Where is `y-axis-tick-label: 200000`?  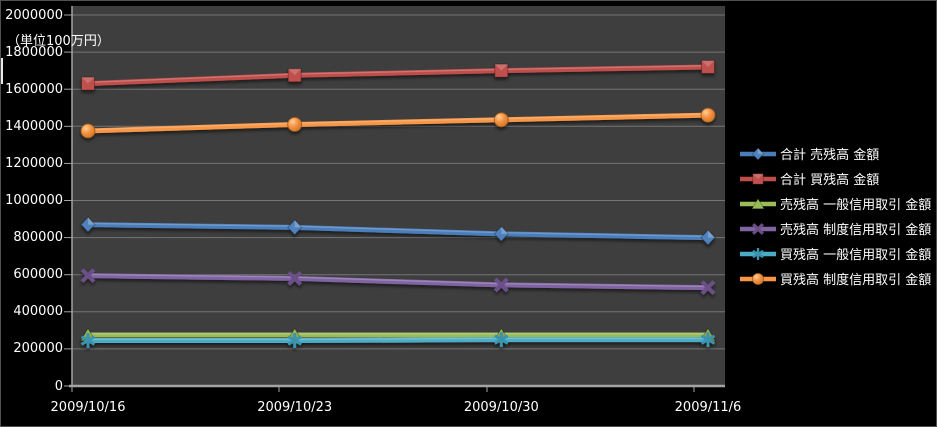 y-axis-tick-label: 200000 is located at coordinates (38, 349).